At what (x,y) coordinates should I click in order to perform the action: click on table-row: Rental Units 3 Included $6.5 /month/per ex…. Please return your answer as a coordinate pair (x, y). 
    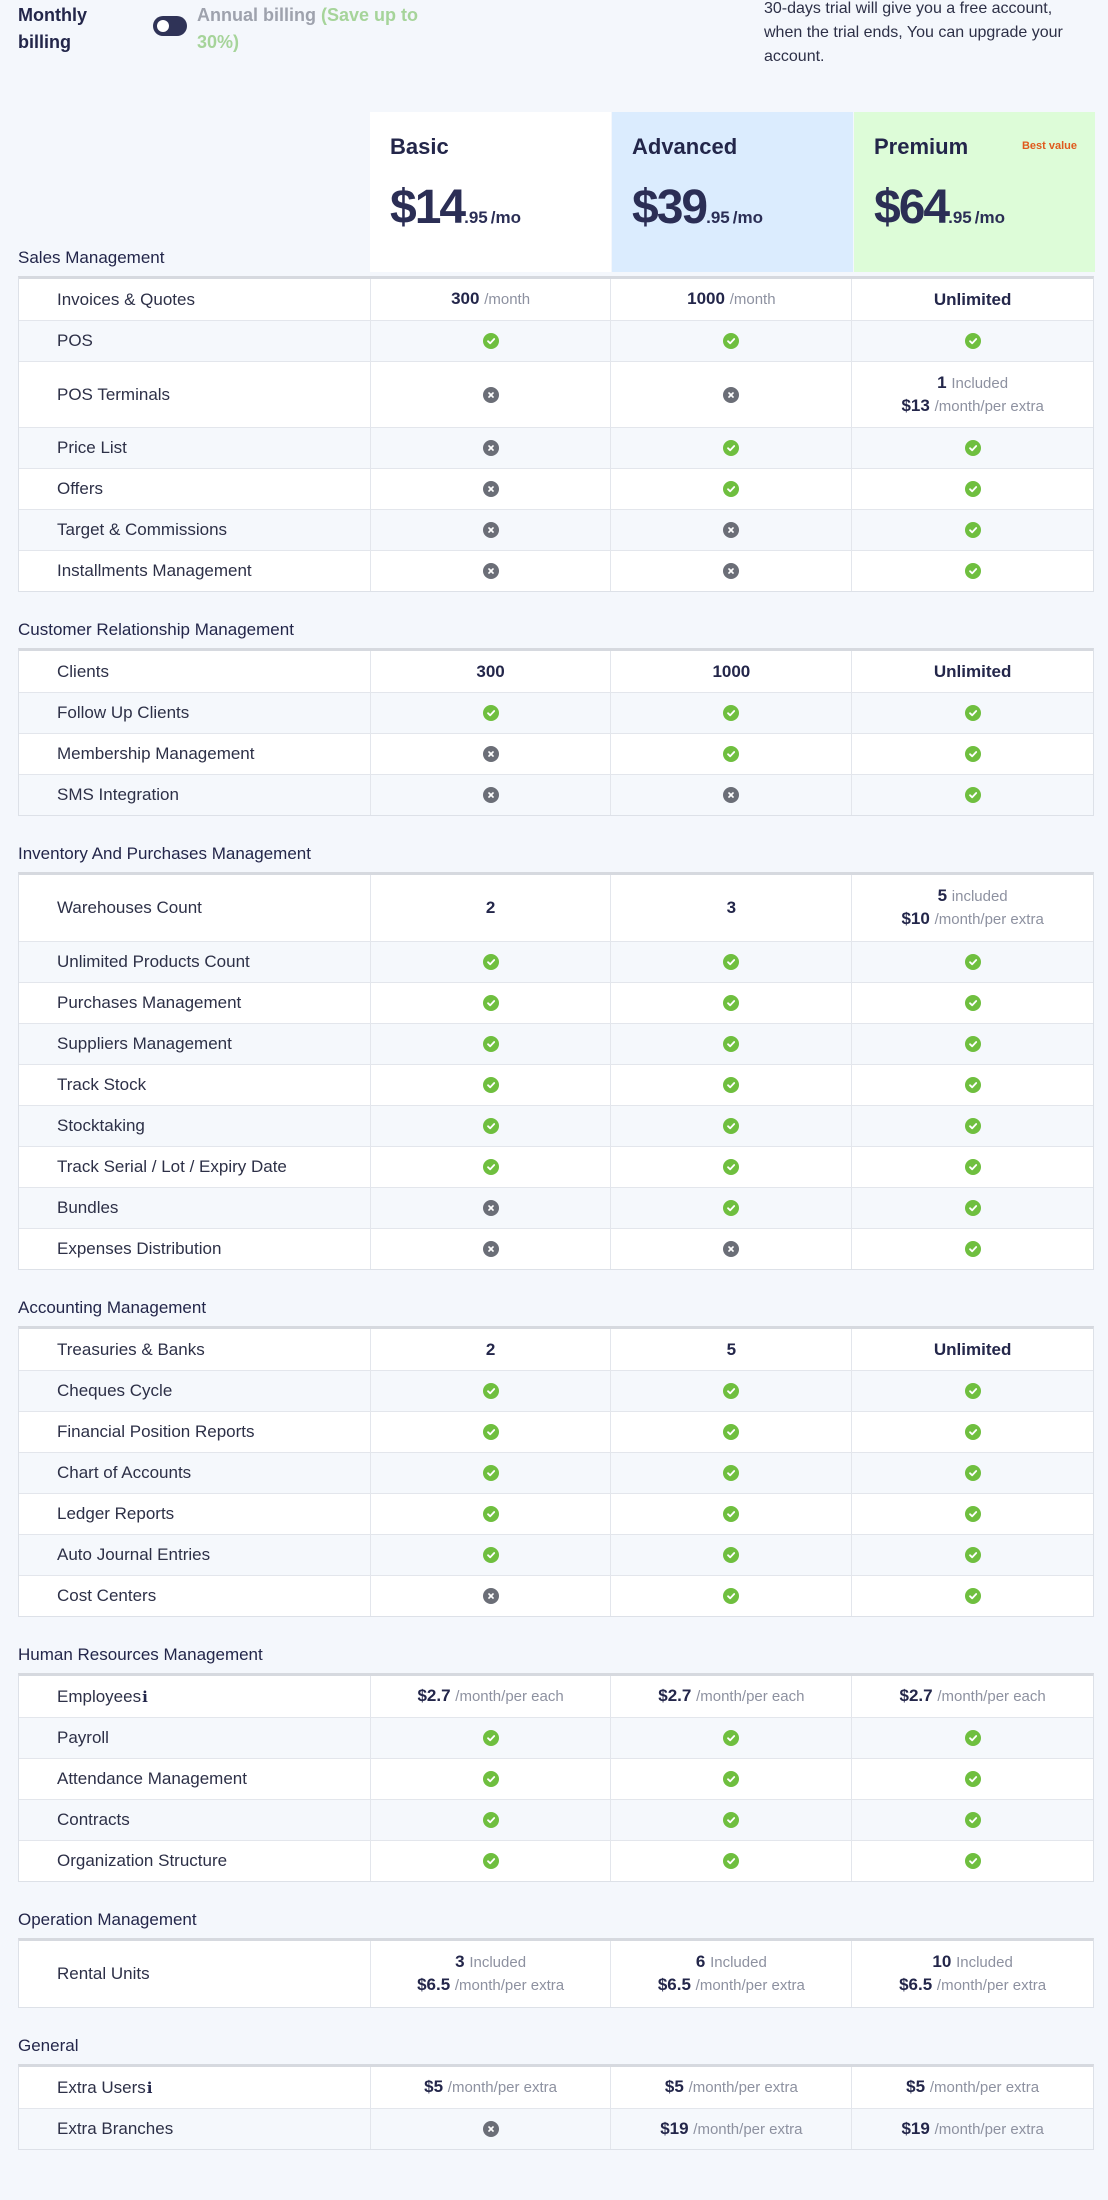
    Looking at the image, I should click on (556, 1974).